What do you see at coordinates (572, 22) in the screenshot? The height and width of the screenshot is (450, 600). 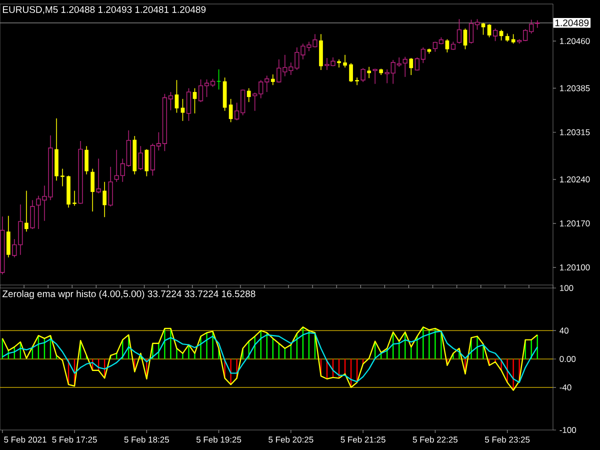 I see `ref-line-label: 1.20489` at bounding box center [572, 22].